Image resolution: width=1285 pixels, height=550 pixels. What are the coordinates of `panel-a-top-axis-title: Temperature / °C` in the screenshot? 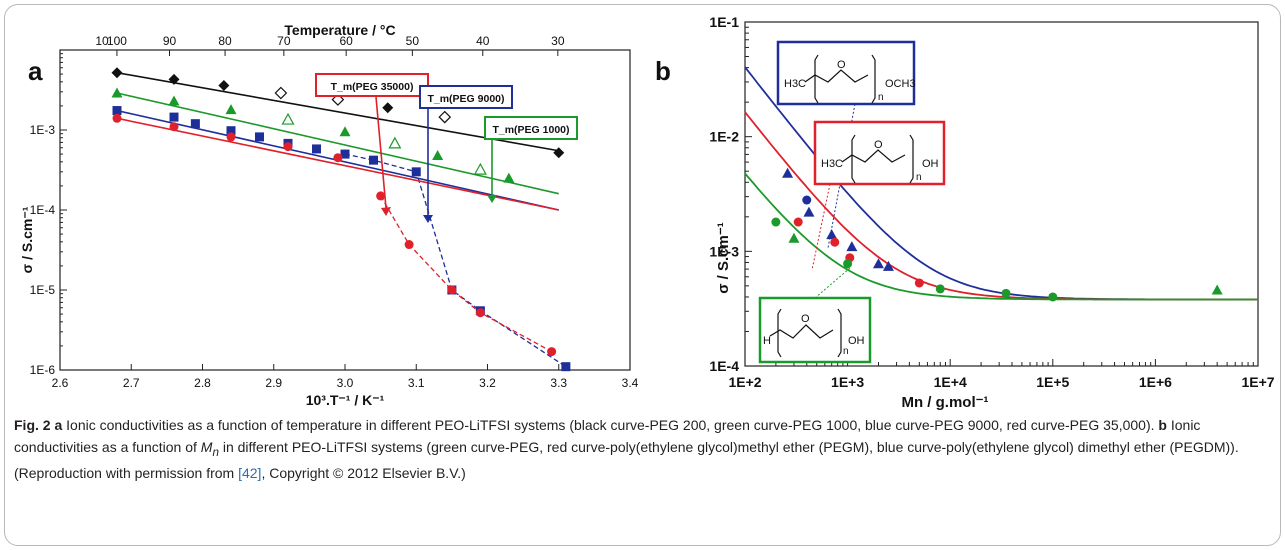 It's located at (339, 30).